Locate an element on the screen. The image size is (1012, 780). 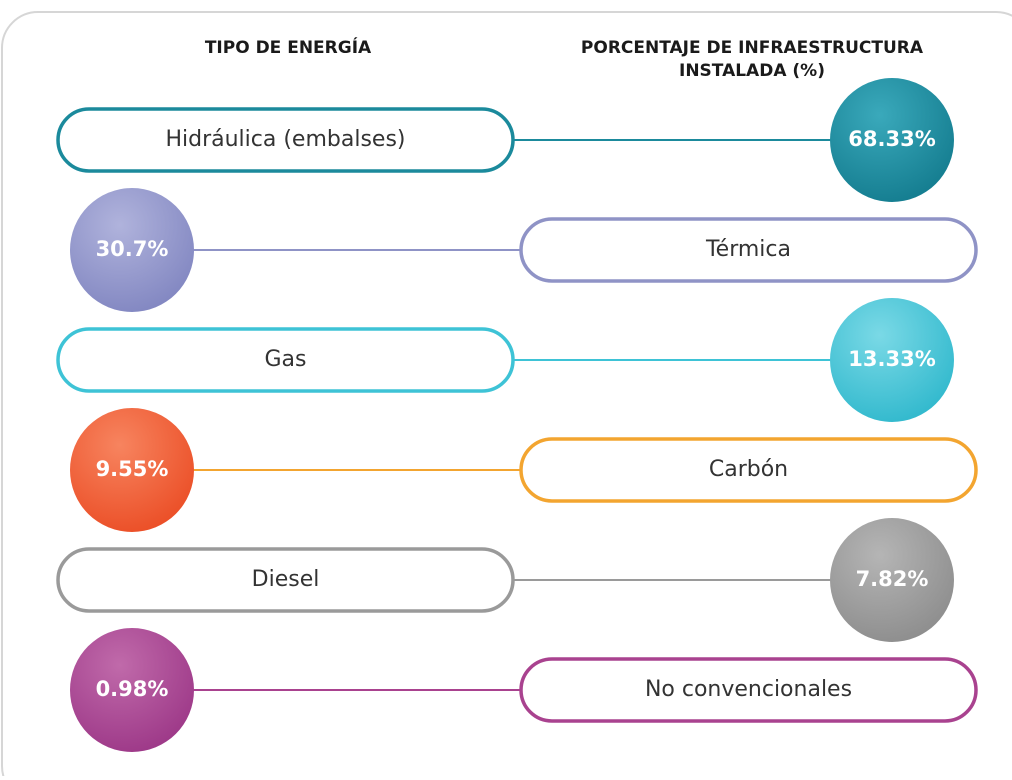
energy-label: No convencionales is located at coordinates (748, 689).